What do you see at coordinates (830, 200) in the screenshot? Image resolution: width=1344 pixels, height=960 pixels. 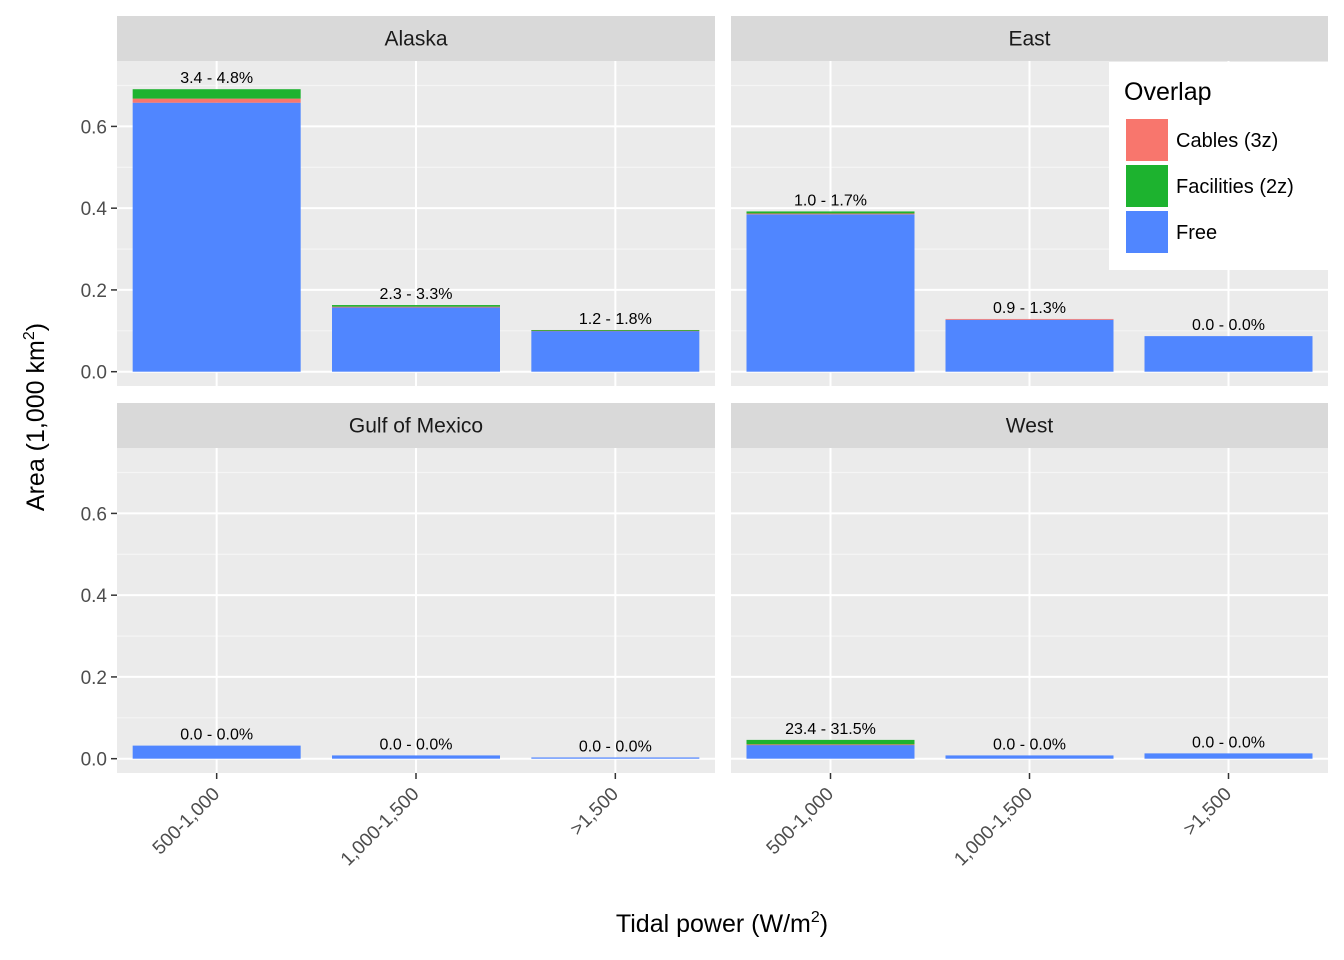 I see `bar-label: 1.0 - 1.7%` at bounding box center [830, 200].